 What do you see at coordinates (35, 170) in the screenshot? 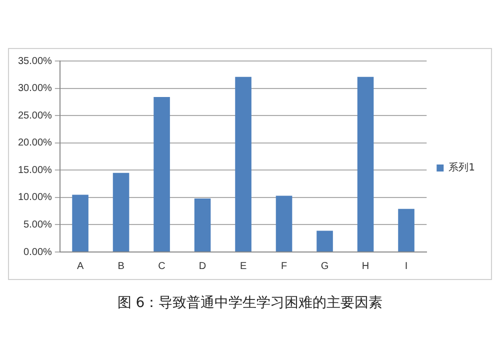
I see `y-tick-label: 15.00%` at bounding box center [35, 170].